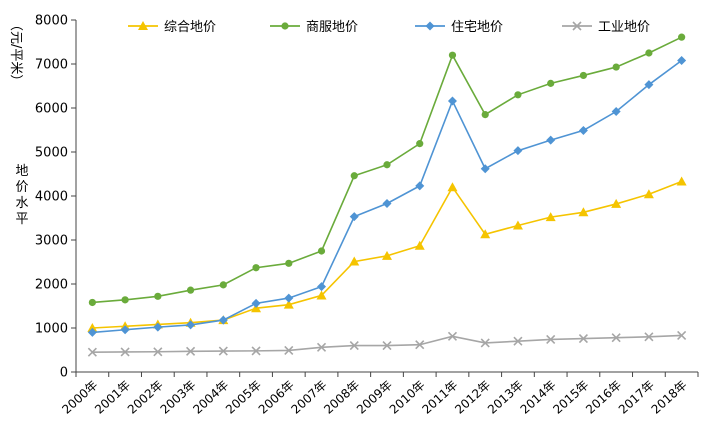 This screenshot has width=720, height=431. I want to click on x-tick-label: 2005年, so click(243, 397).